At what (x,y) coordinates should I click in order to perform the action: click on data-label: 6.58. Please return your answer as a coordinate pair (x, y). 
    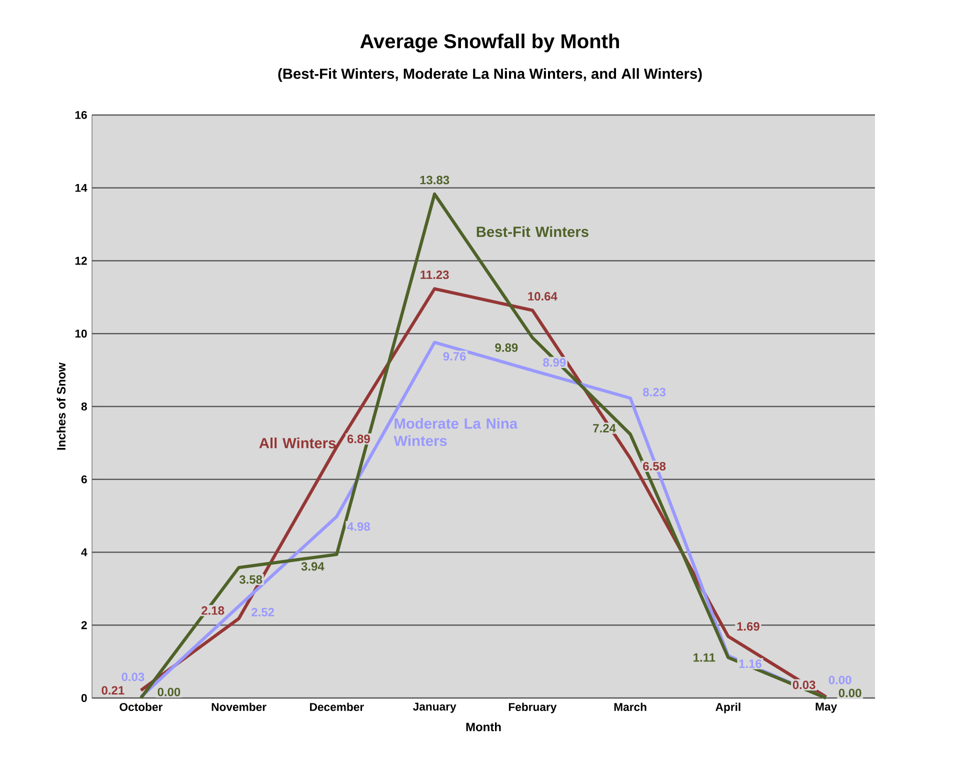
    Looking at the image, I should click on (654, 466).